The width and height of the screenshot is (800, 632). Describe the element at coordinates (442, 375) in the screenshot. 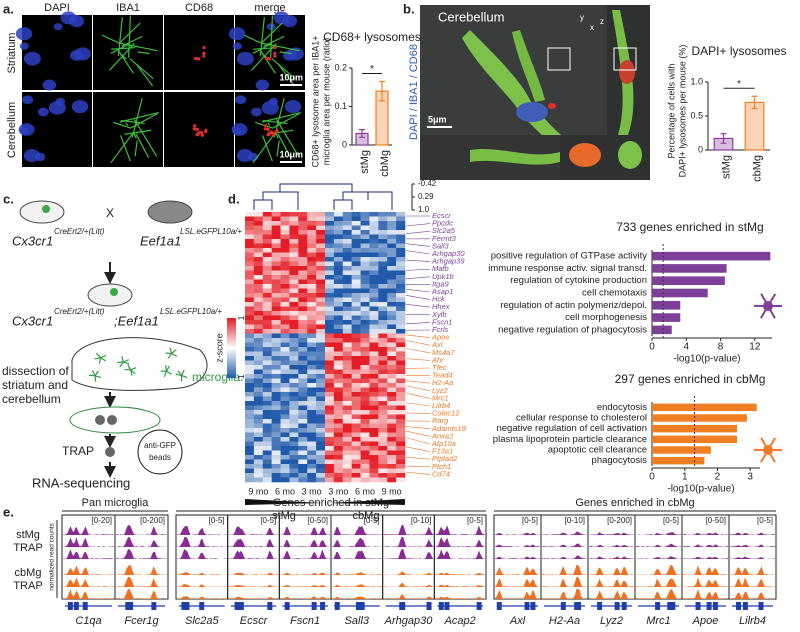

I see `gene-label: Tead4` at that location.